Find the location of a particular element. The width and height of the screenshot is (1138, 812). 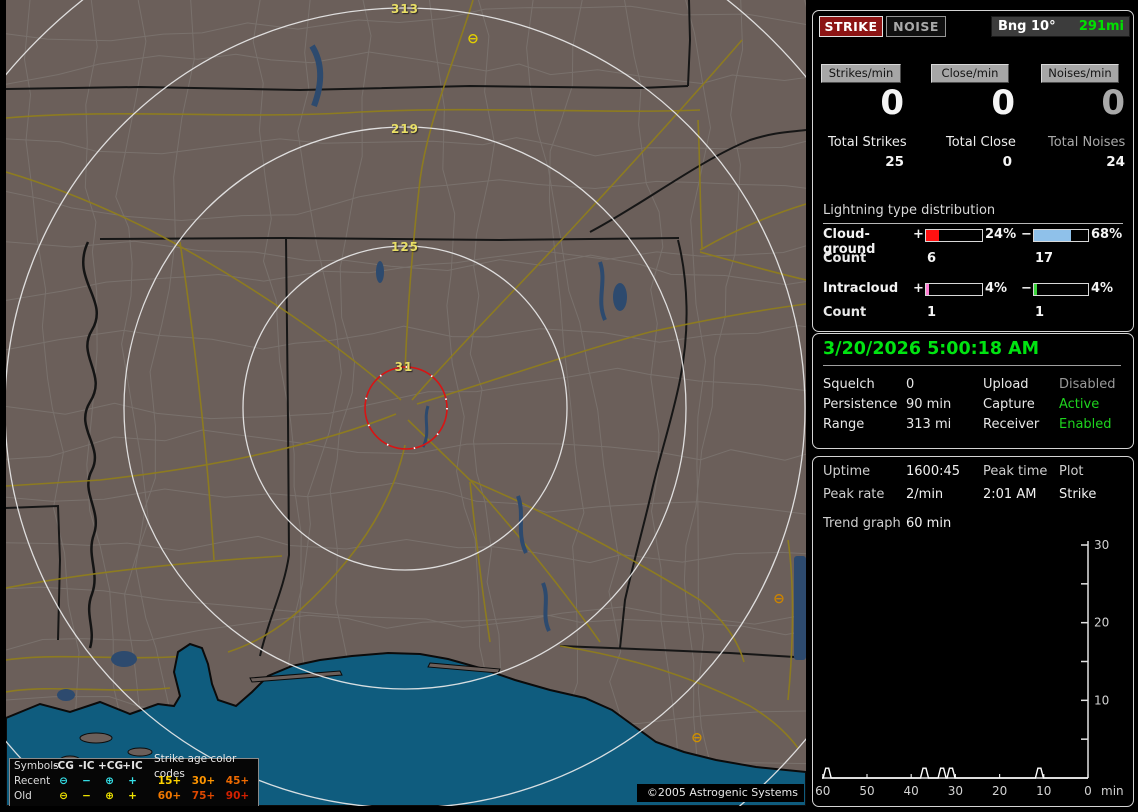

pos-ic-bar is located at coordinates (954, 289).